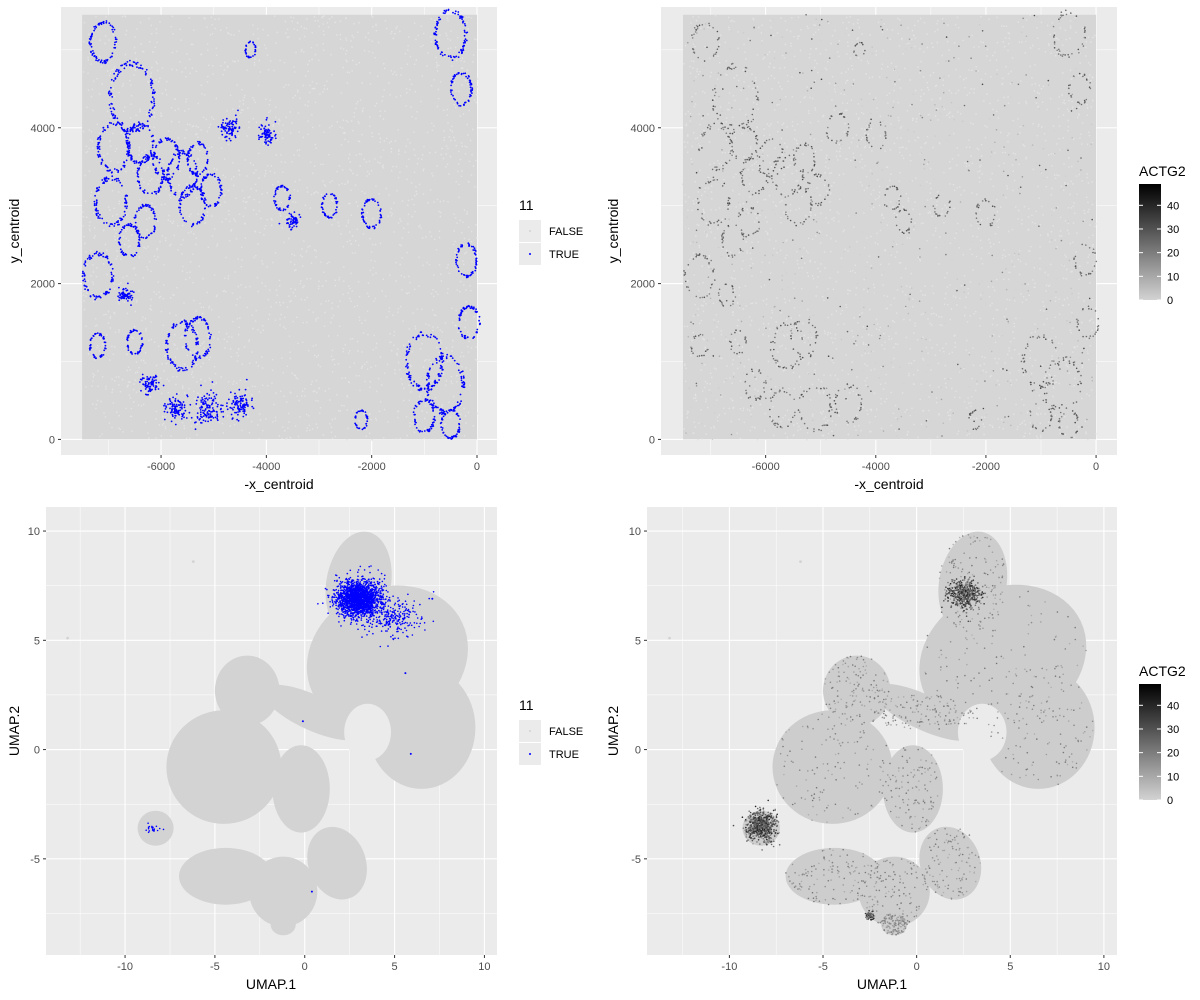 This screenshot has height=1000, width=1200. What do you see at coordinates (1173, 254) in the screenshot?
I see `colorbar-tick-label: 20` at bounding box center [1173, 254].